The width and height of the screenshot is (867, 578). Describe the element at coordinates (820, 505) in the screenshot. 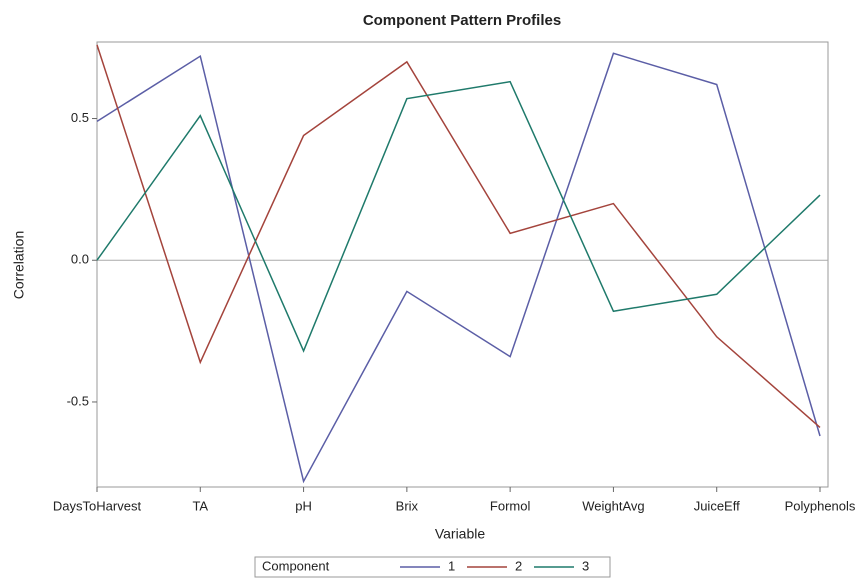

I see `x-tick-label: Polyphenols` at that location.